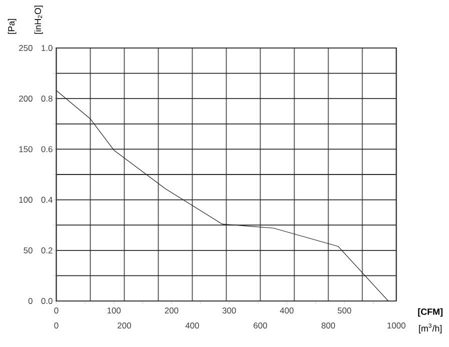  I want to click on x-tick-label: 100, so click(114, 311).